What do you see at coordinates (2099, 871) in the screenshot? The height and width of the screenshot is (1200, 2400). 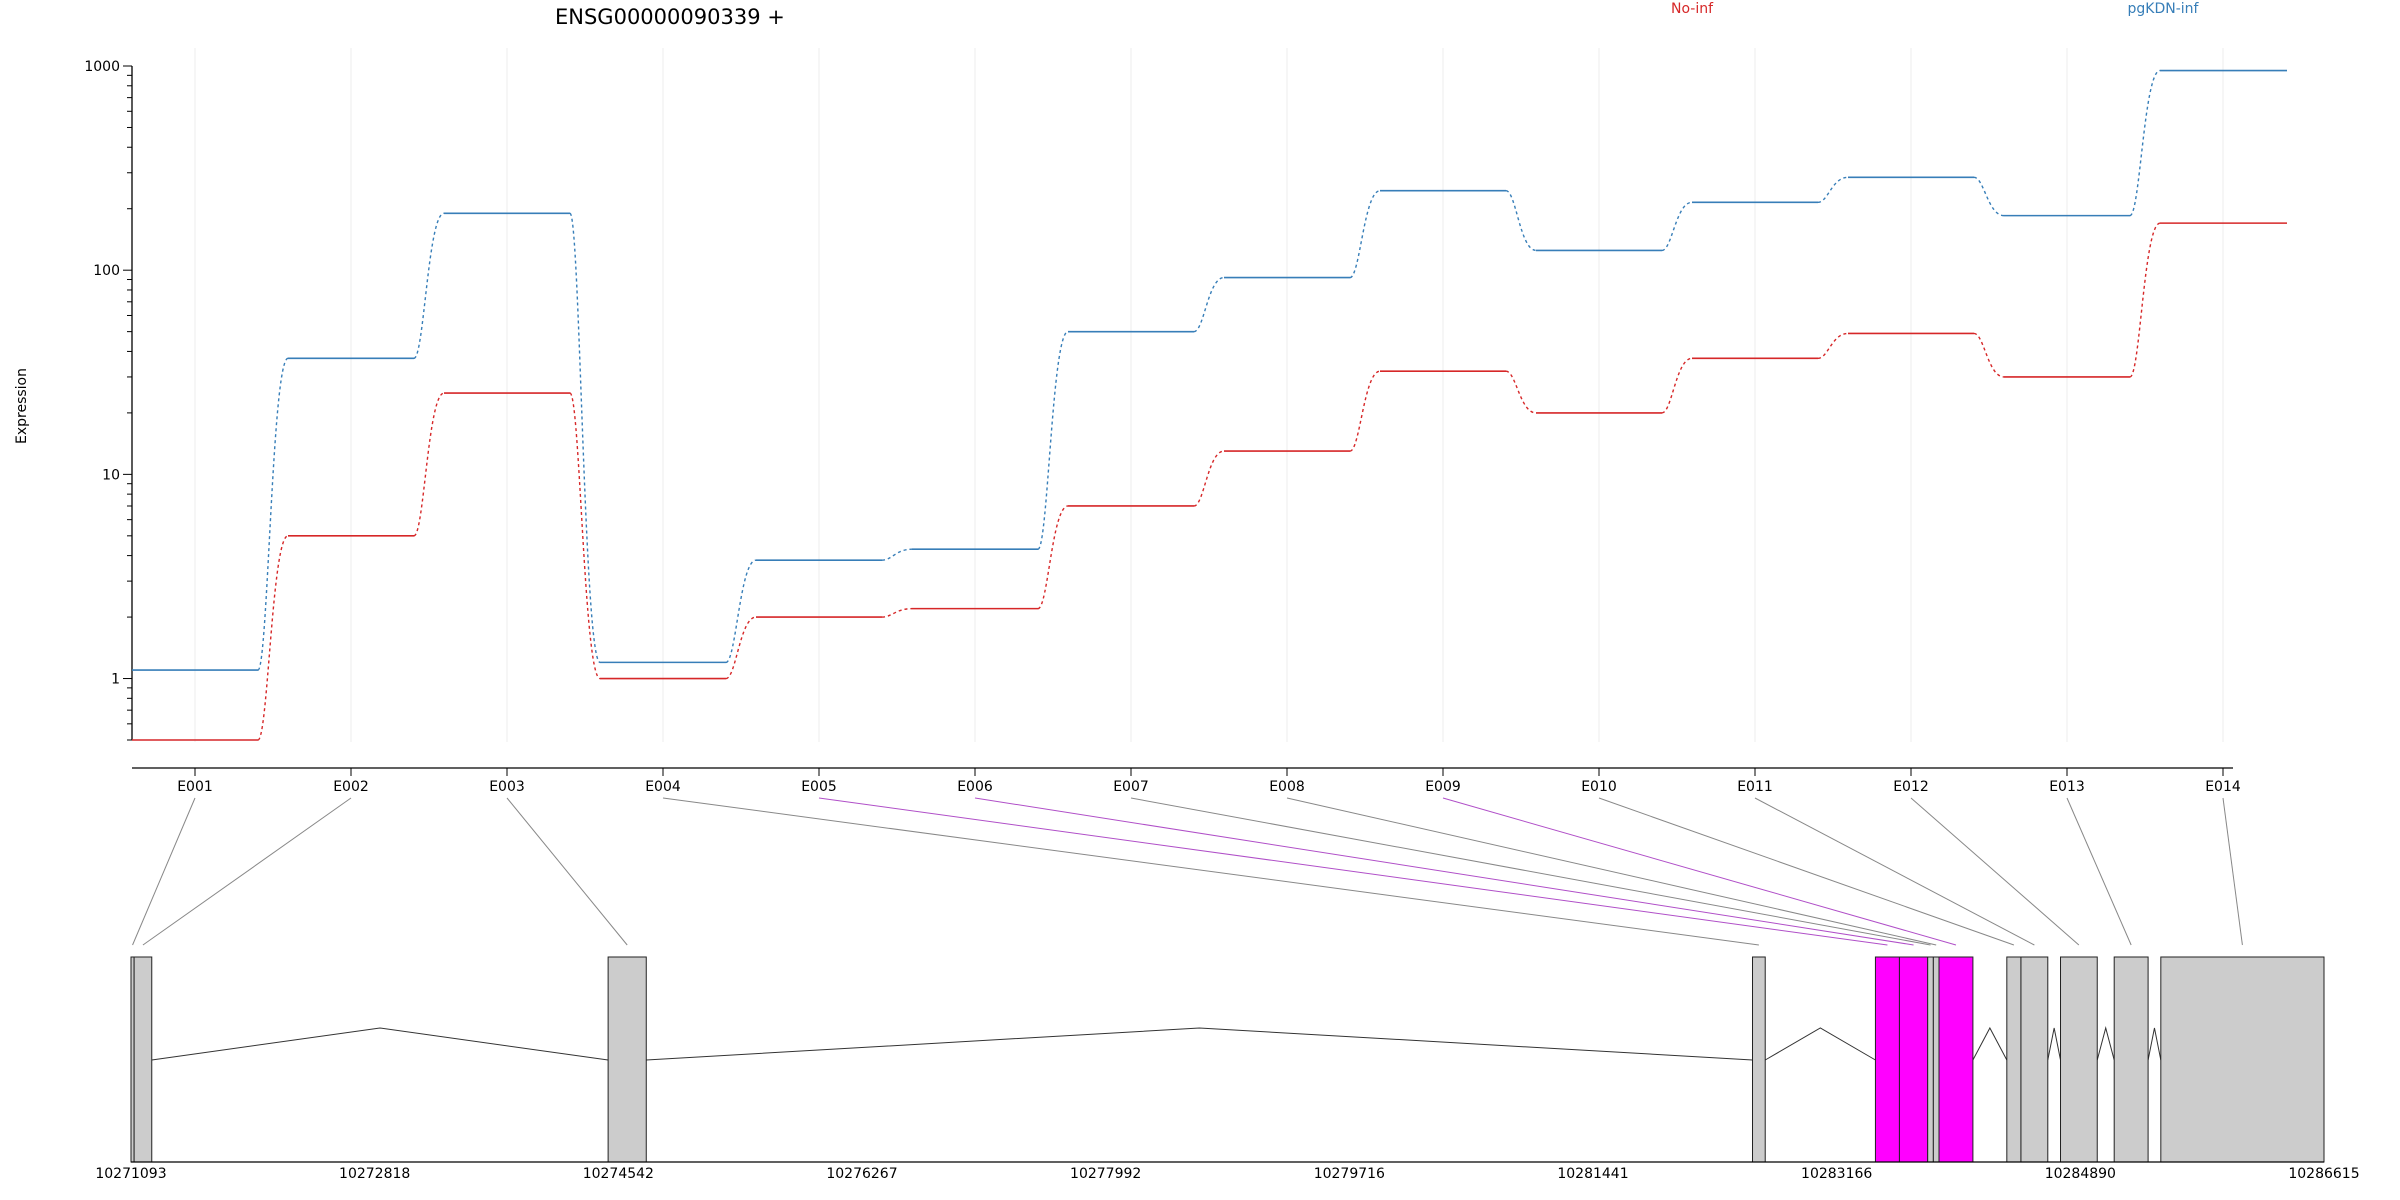 I see `connector-e013` at bounding box center [2099, 871].